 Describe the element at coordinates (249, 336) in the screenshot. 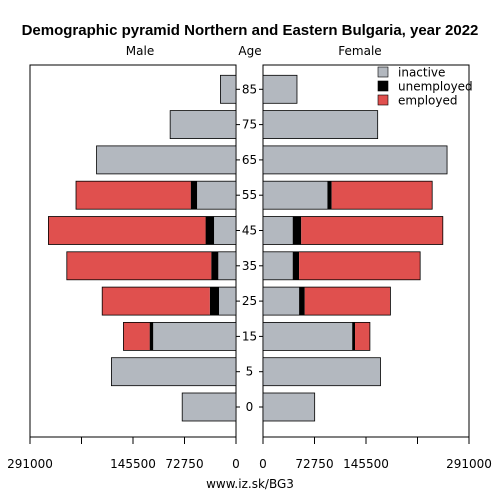

I see `age-label-15: 15` at that location.